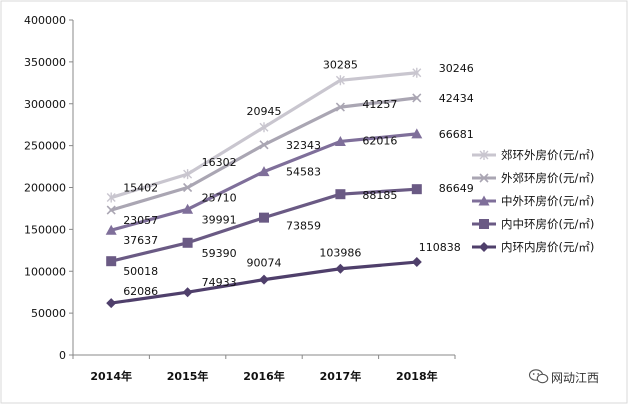  I want to click on y-tick-label: 200000, so click(45, 188).